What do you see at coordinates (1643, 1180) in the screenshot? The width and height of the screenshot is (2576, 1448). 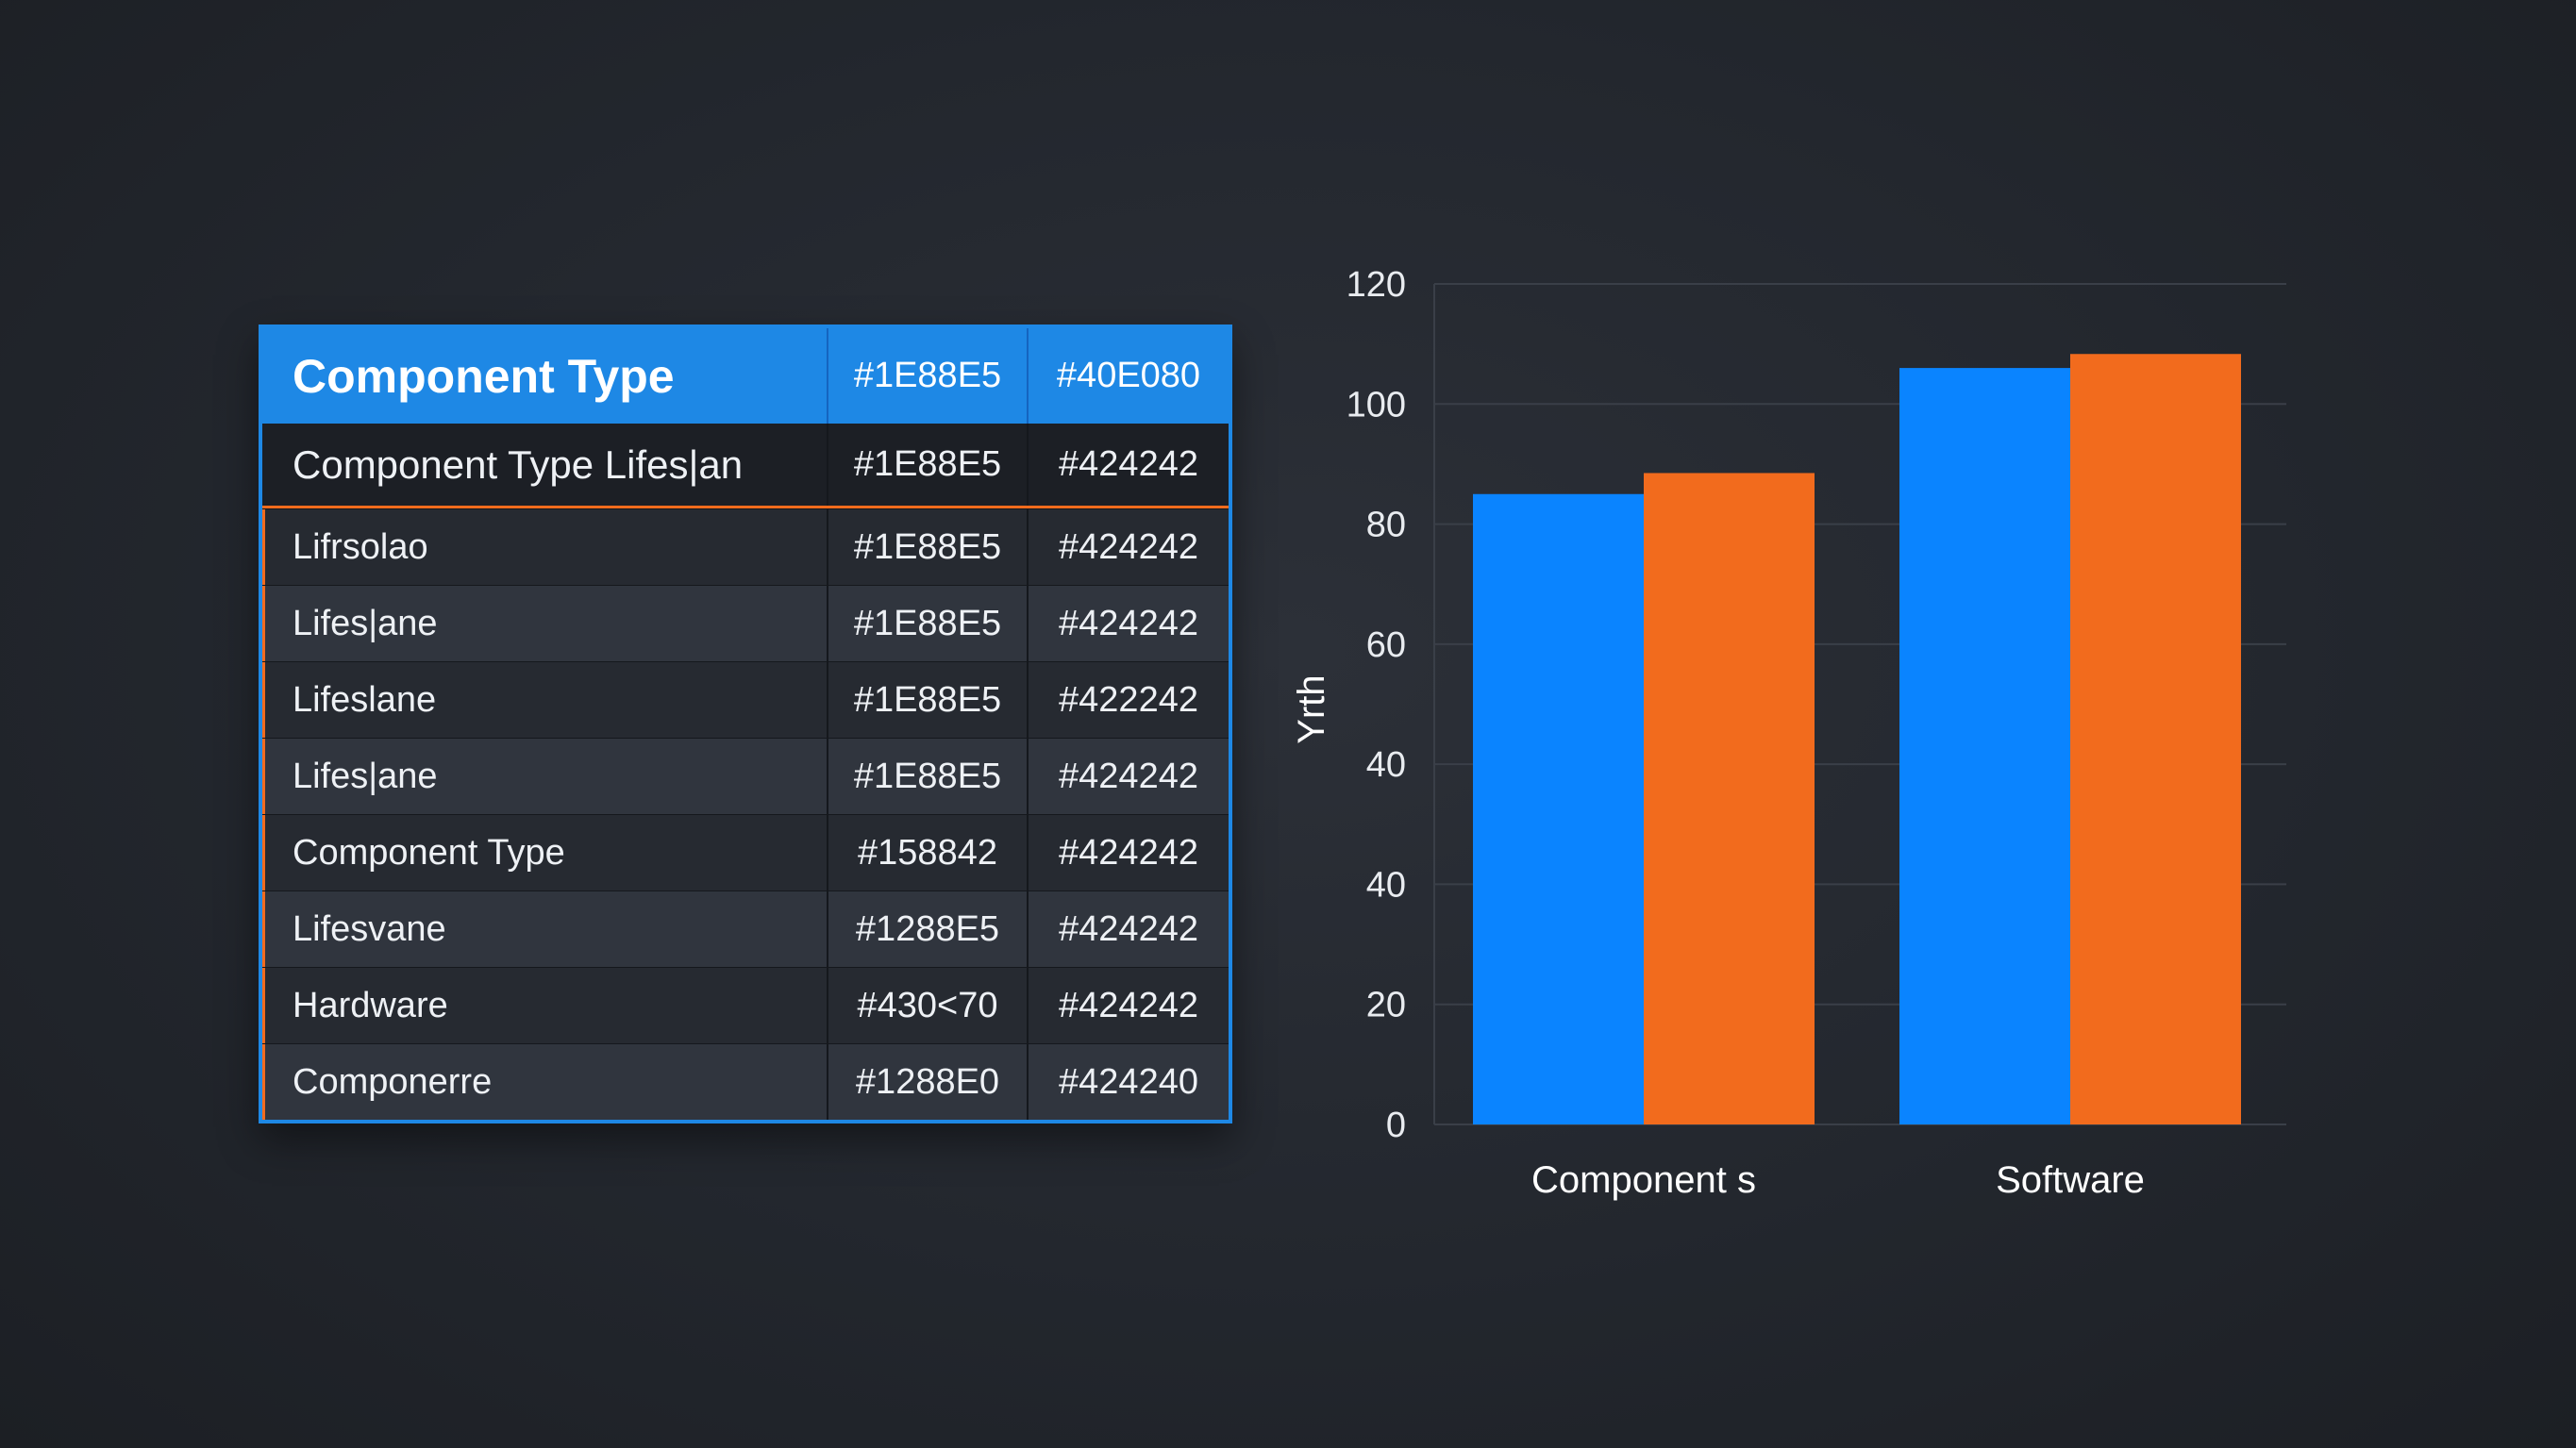 I see `x-tick-label: Component s` at bounding box center [1643, 1180].